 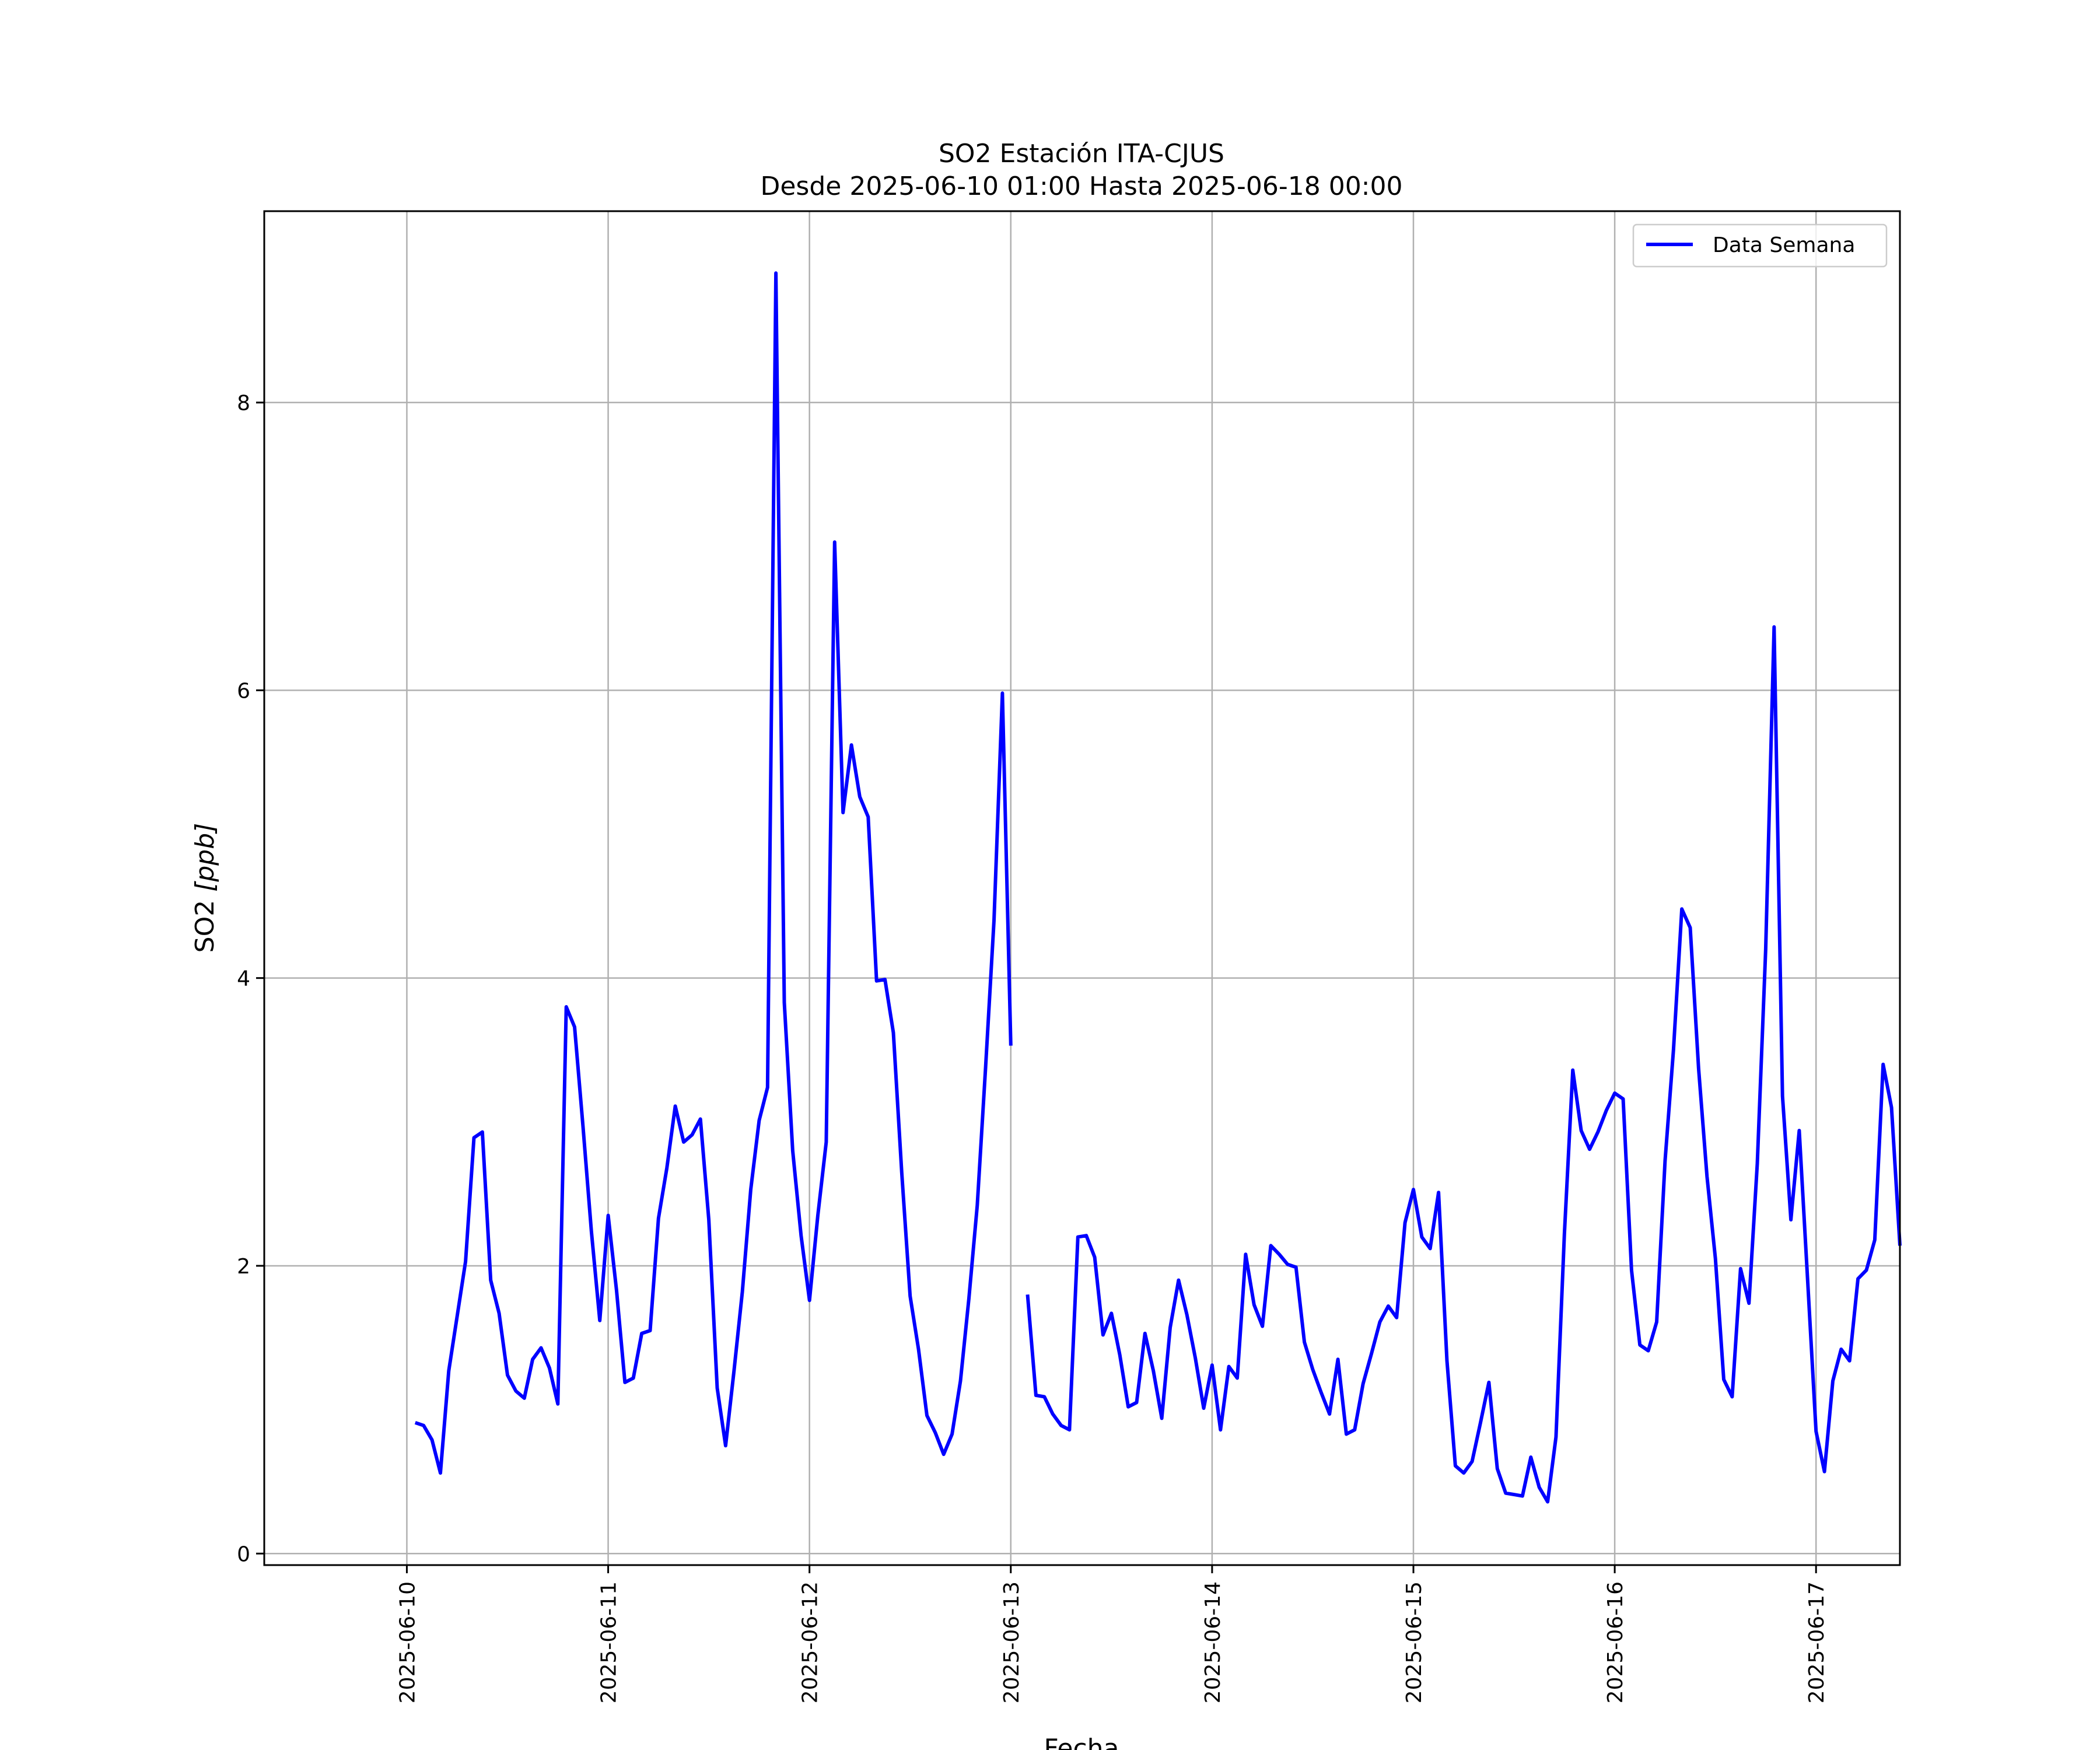 What do you see at coordinates (205, 857) in the screenshot?
I see `y-axis-label-unit: [ppb]` at bounding box center [205, 857].